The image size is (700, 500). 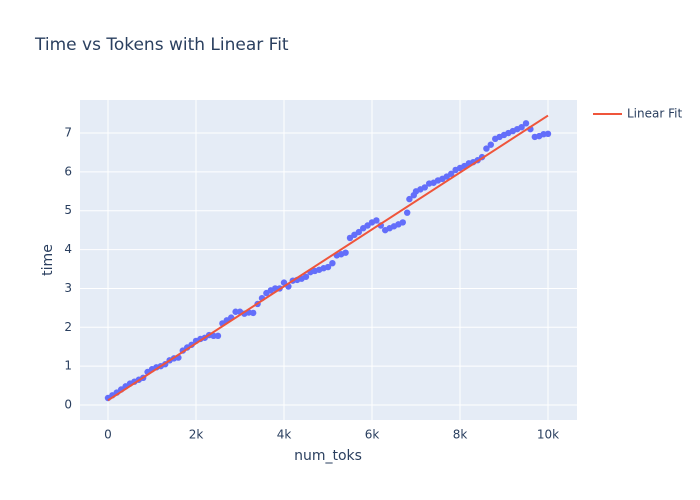 What do you see at coordinates (196, 435) in the screenshot?
I see `x-tick-label: 2k` at bounding box center [196, 435].